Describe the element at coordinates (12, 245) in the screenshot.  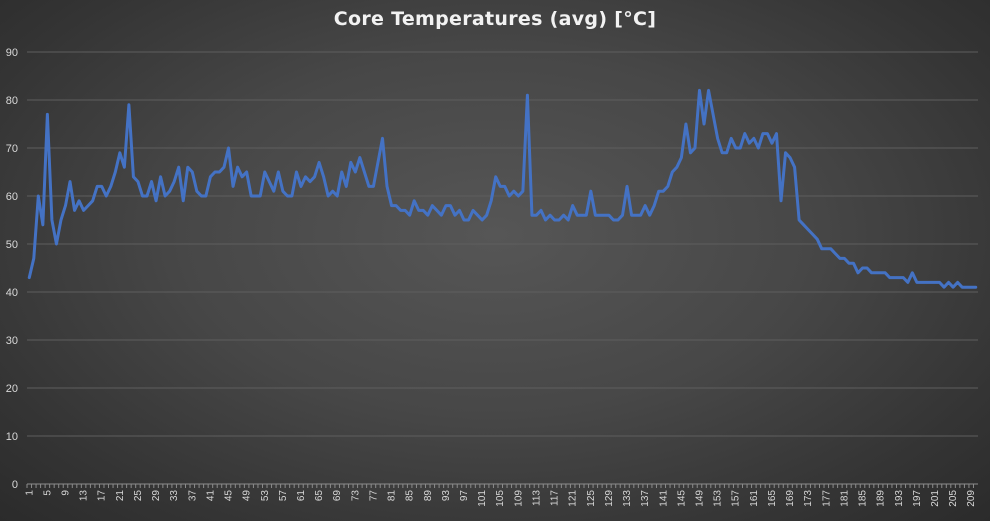
I see `y-tick-label: 50` at that location.